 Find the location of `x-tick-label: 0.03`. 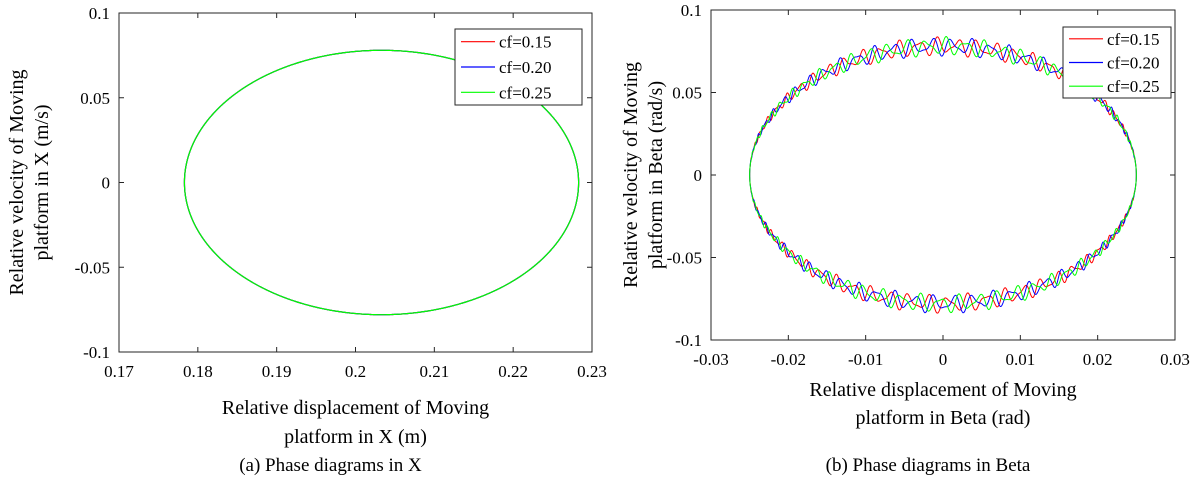

x-tick-label: 0.03 is located at coordinates (1175, 359).